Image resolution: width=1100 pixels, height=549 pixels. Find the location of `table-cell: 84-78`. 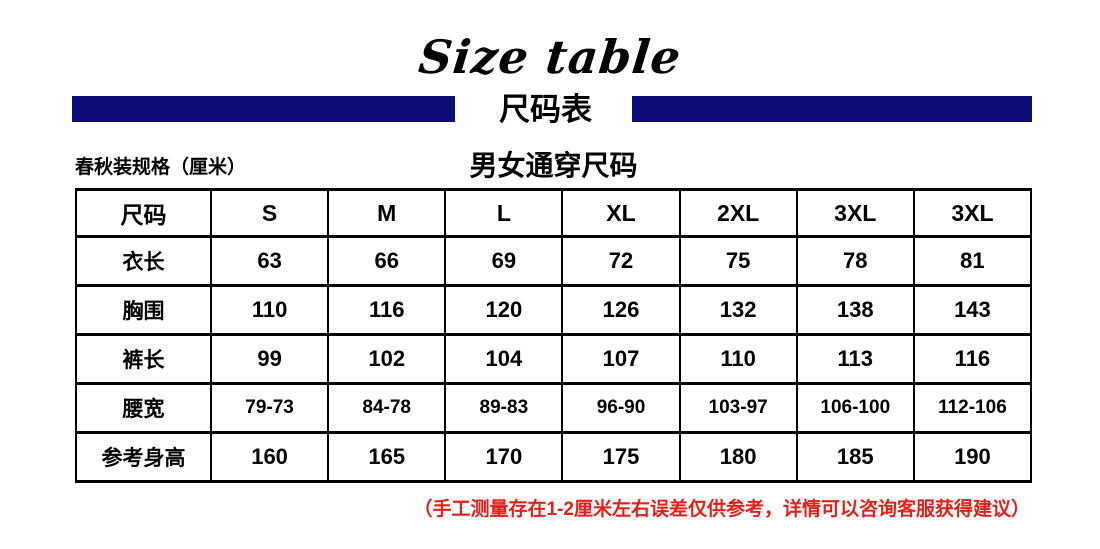

table-cell: 84-78 is located at coordinates (387, 408).